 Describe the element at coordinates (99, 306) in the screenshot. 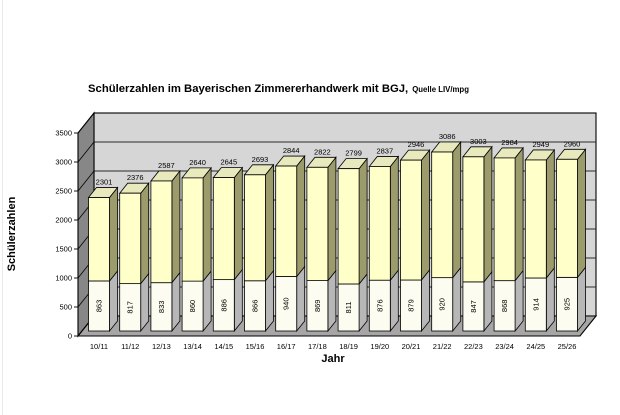

I see `bar-base-label: 863` at that location.